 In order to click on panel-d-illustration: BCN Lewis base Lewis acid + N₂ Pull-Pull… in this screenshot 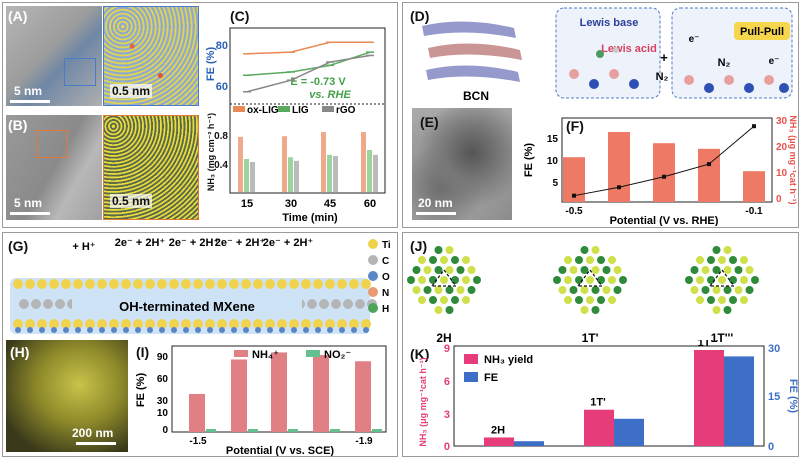, I will do `click(607, 55)`.